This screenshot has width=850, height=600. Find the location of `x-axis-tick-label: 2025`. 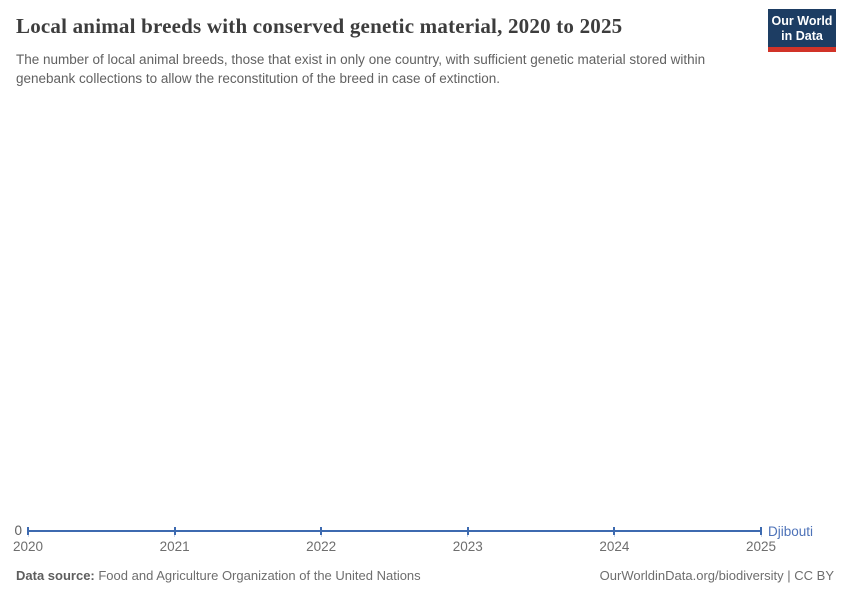

x-axis-tick-label: 2025 is located at coordinates (761, 546).